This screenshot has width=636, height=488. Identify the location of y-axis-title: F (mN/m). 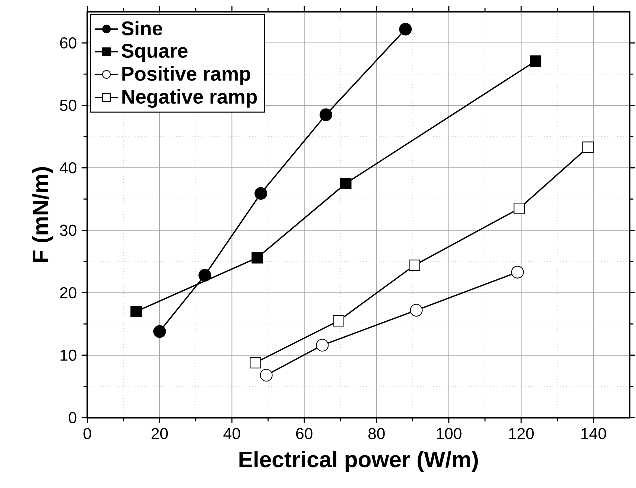
(43, 215).